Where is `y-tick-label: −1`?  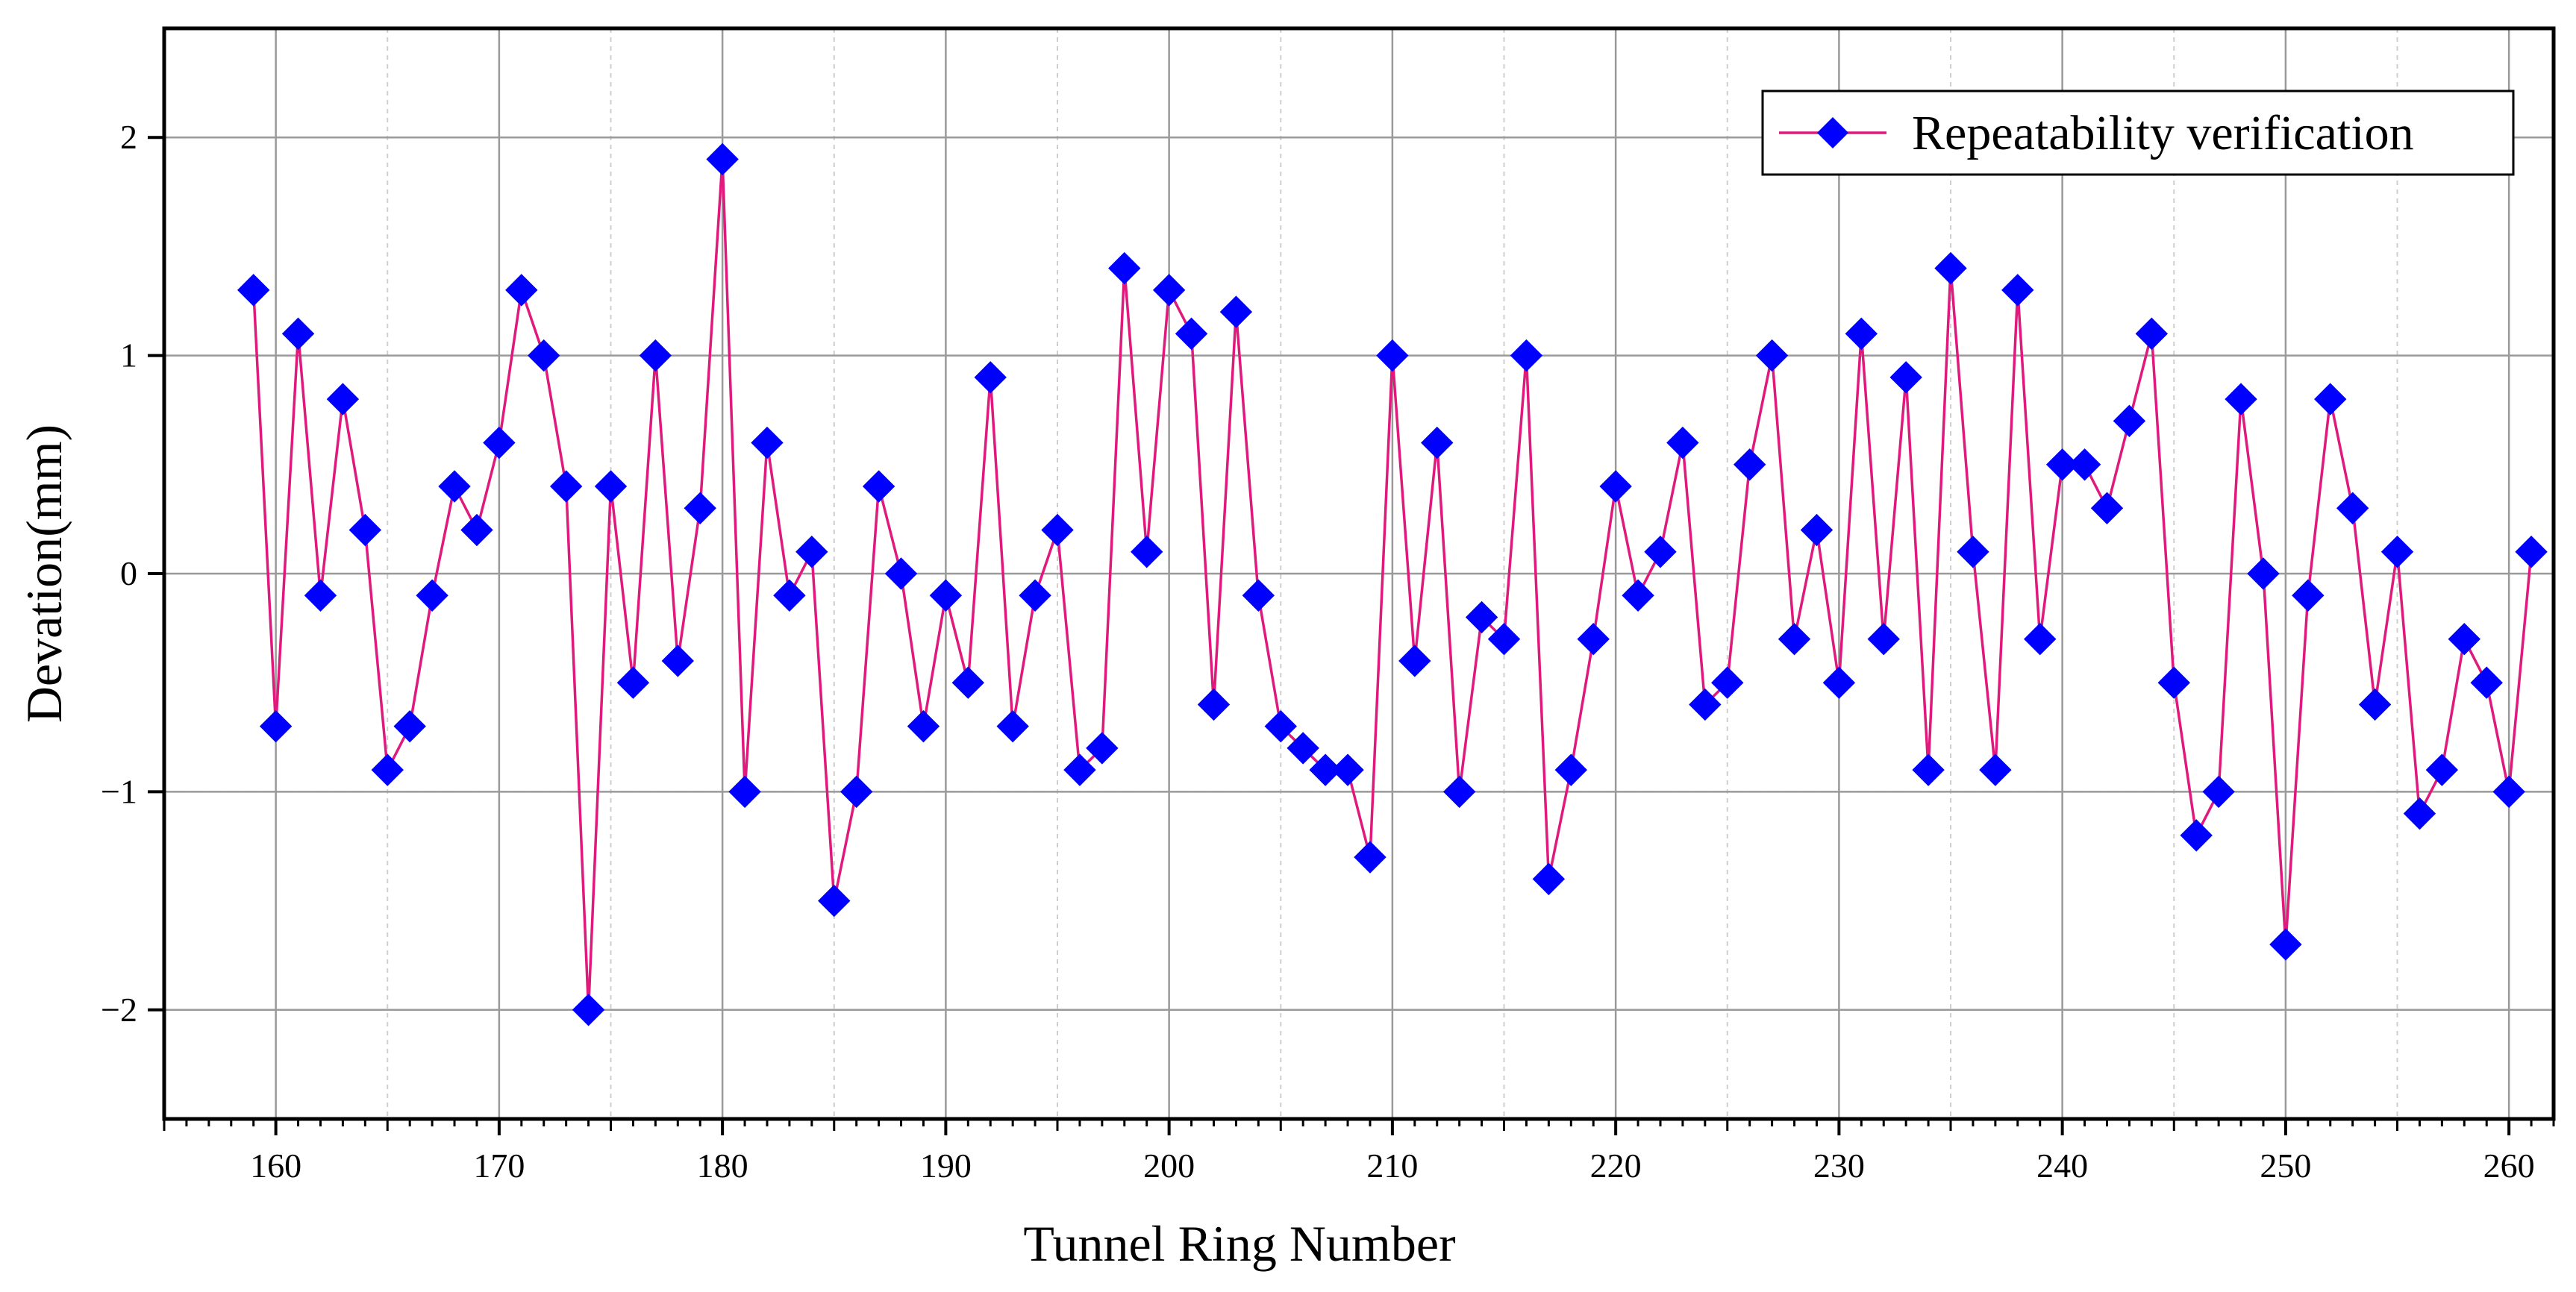 y-tick-label: −1 is located at coordinates (119, 791).